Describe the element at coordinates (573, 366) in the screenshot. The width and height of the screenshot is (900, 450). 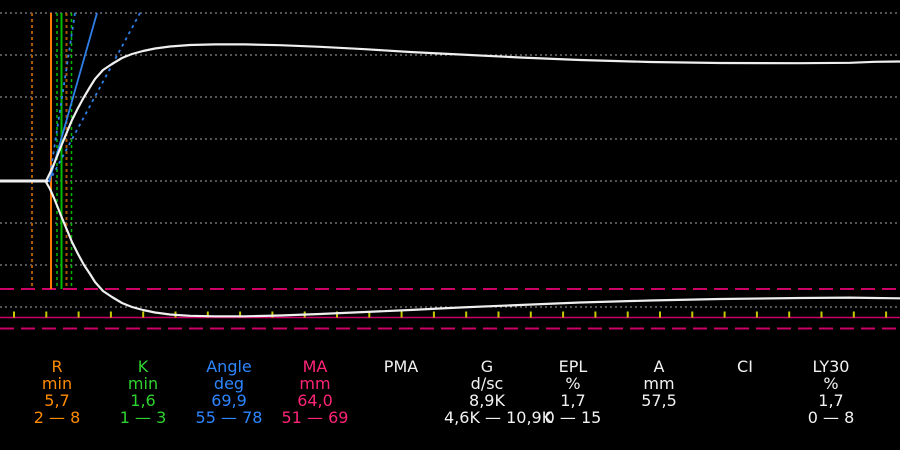
I see `param-name: EPL` at that location.